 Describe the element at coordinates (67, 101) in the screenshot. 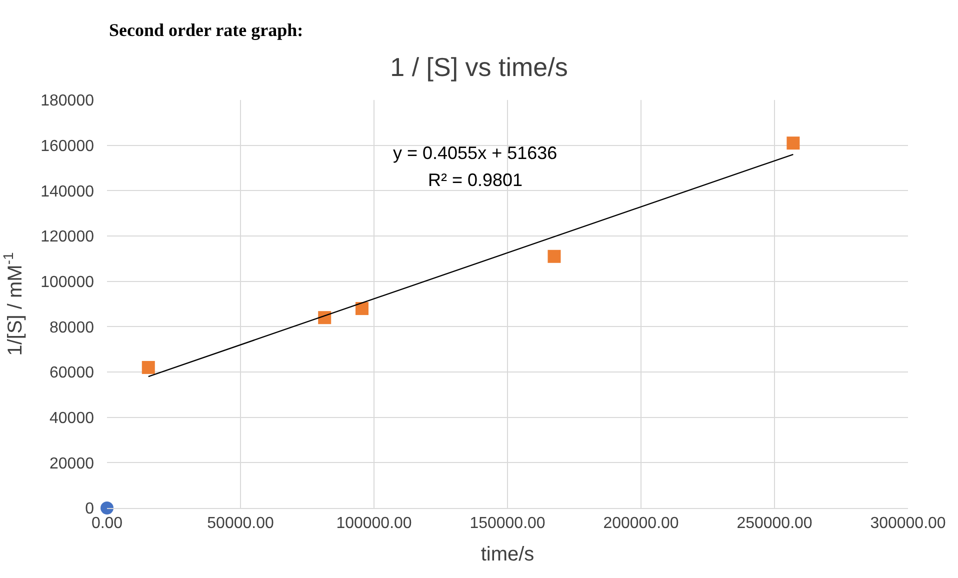

I see `y-tick-label: 180000` at that location.